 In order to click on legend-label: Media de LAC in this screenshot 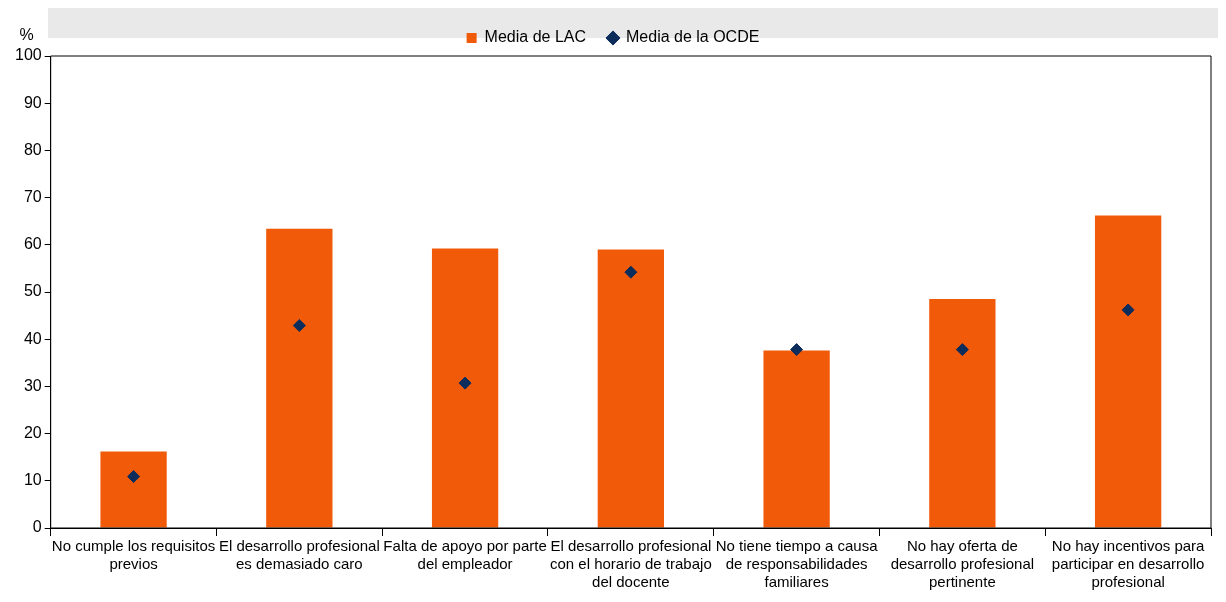, I will do `click(535, 37)`.